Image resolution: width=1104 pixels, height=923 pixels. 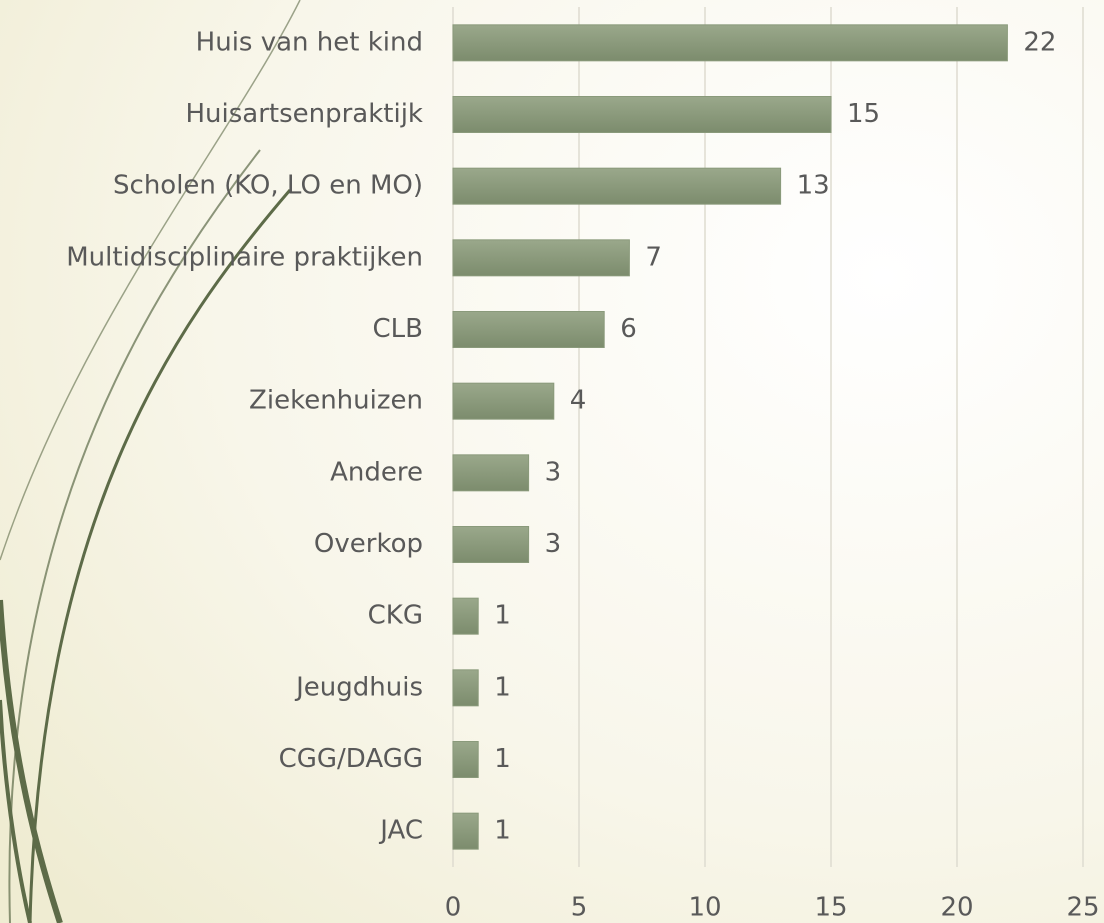 What do you see at coordinates (956, 908) in the screenshot?
I see `x-tick-label: 20` at bounding box center [956, 908].